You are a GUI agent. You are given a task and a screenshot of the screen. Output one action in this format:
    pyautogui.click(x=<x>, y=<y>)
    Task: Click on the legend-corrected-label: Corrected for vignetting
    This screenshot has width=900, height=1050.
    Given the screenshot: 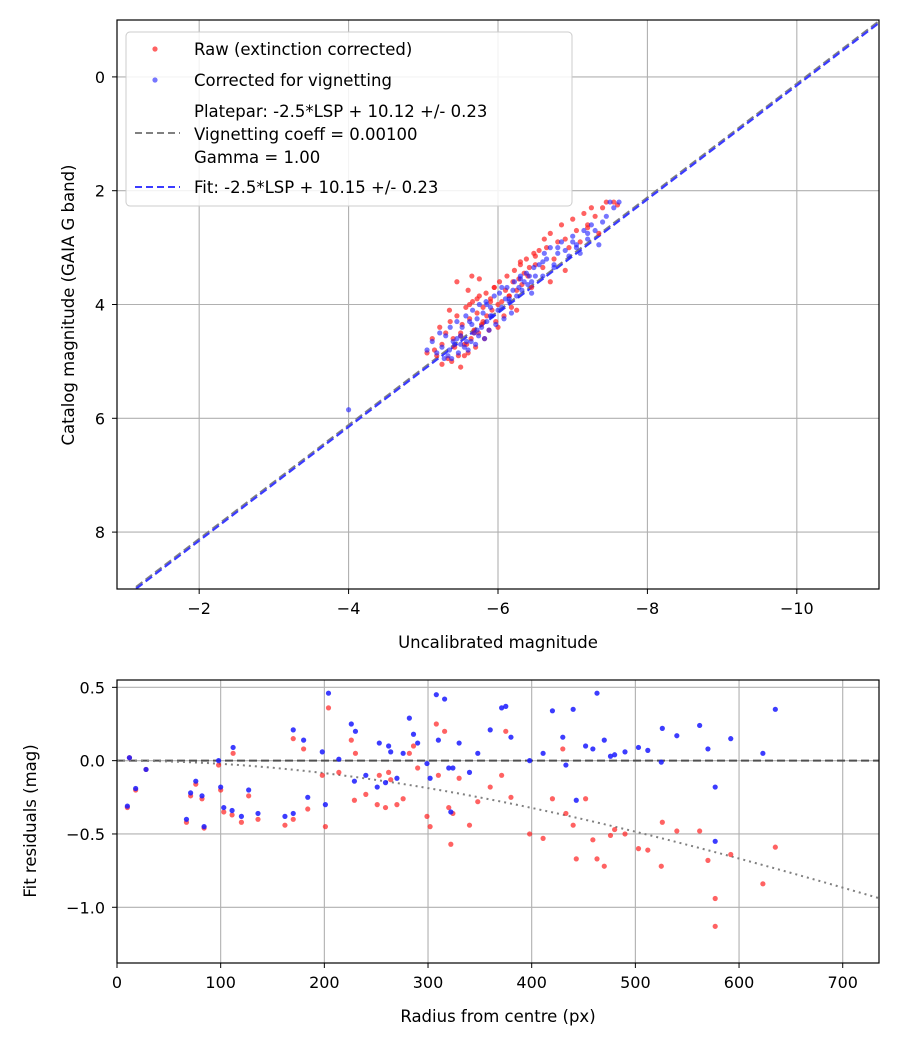 What is the action you would take?
    pyautogui.click(x=293, y=80)
    